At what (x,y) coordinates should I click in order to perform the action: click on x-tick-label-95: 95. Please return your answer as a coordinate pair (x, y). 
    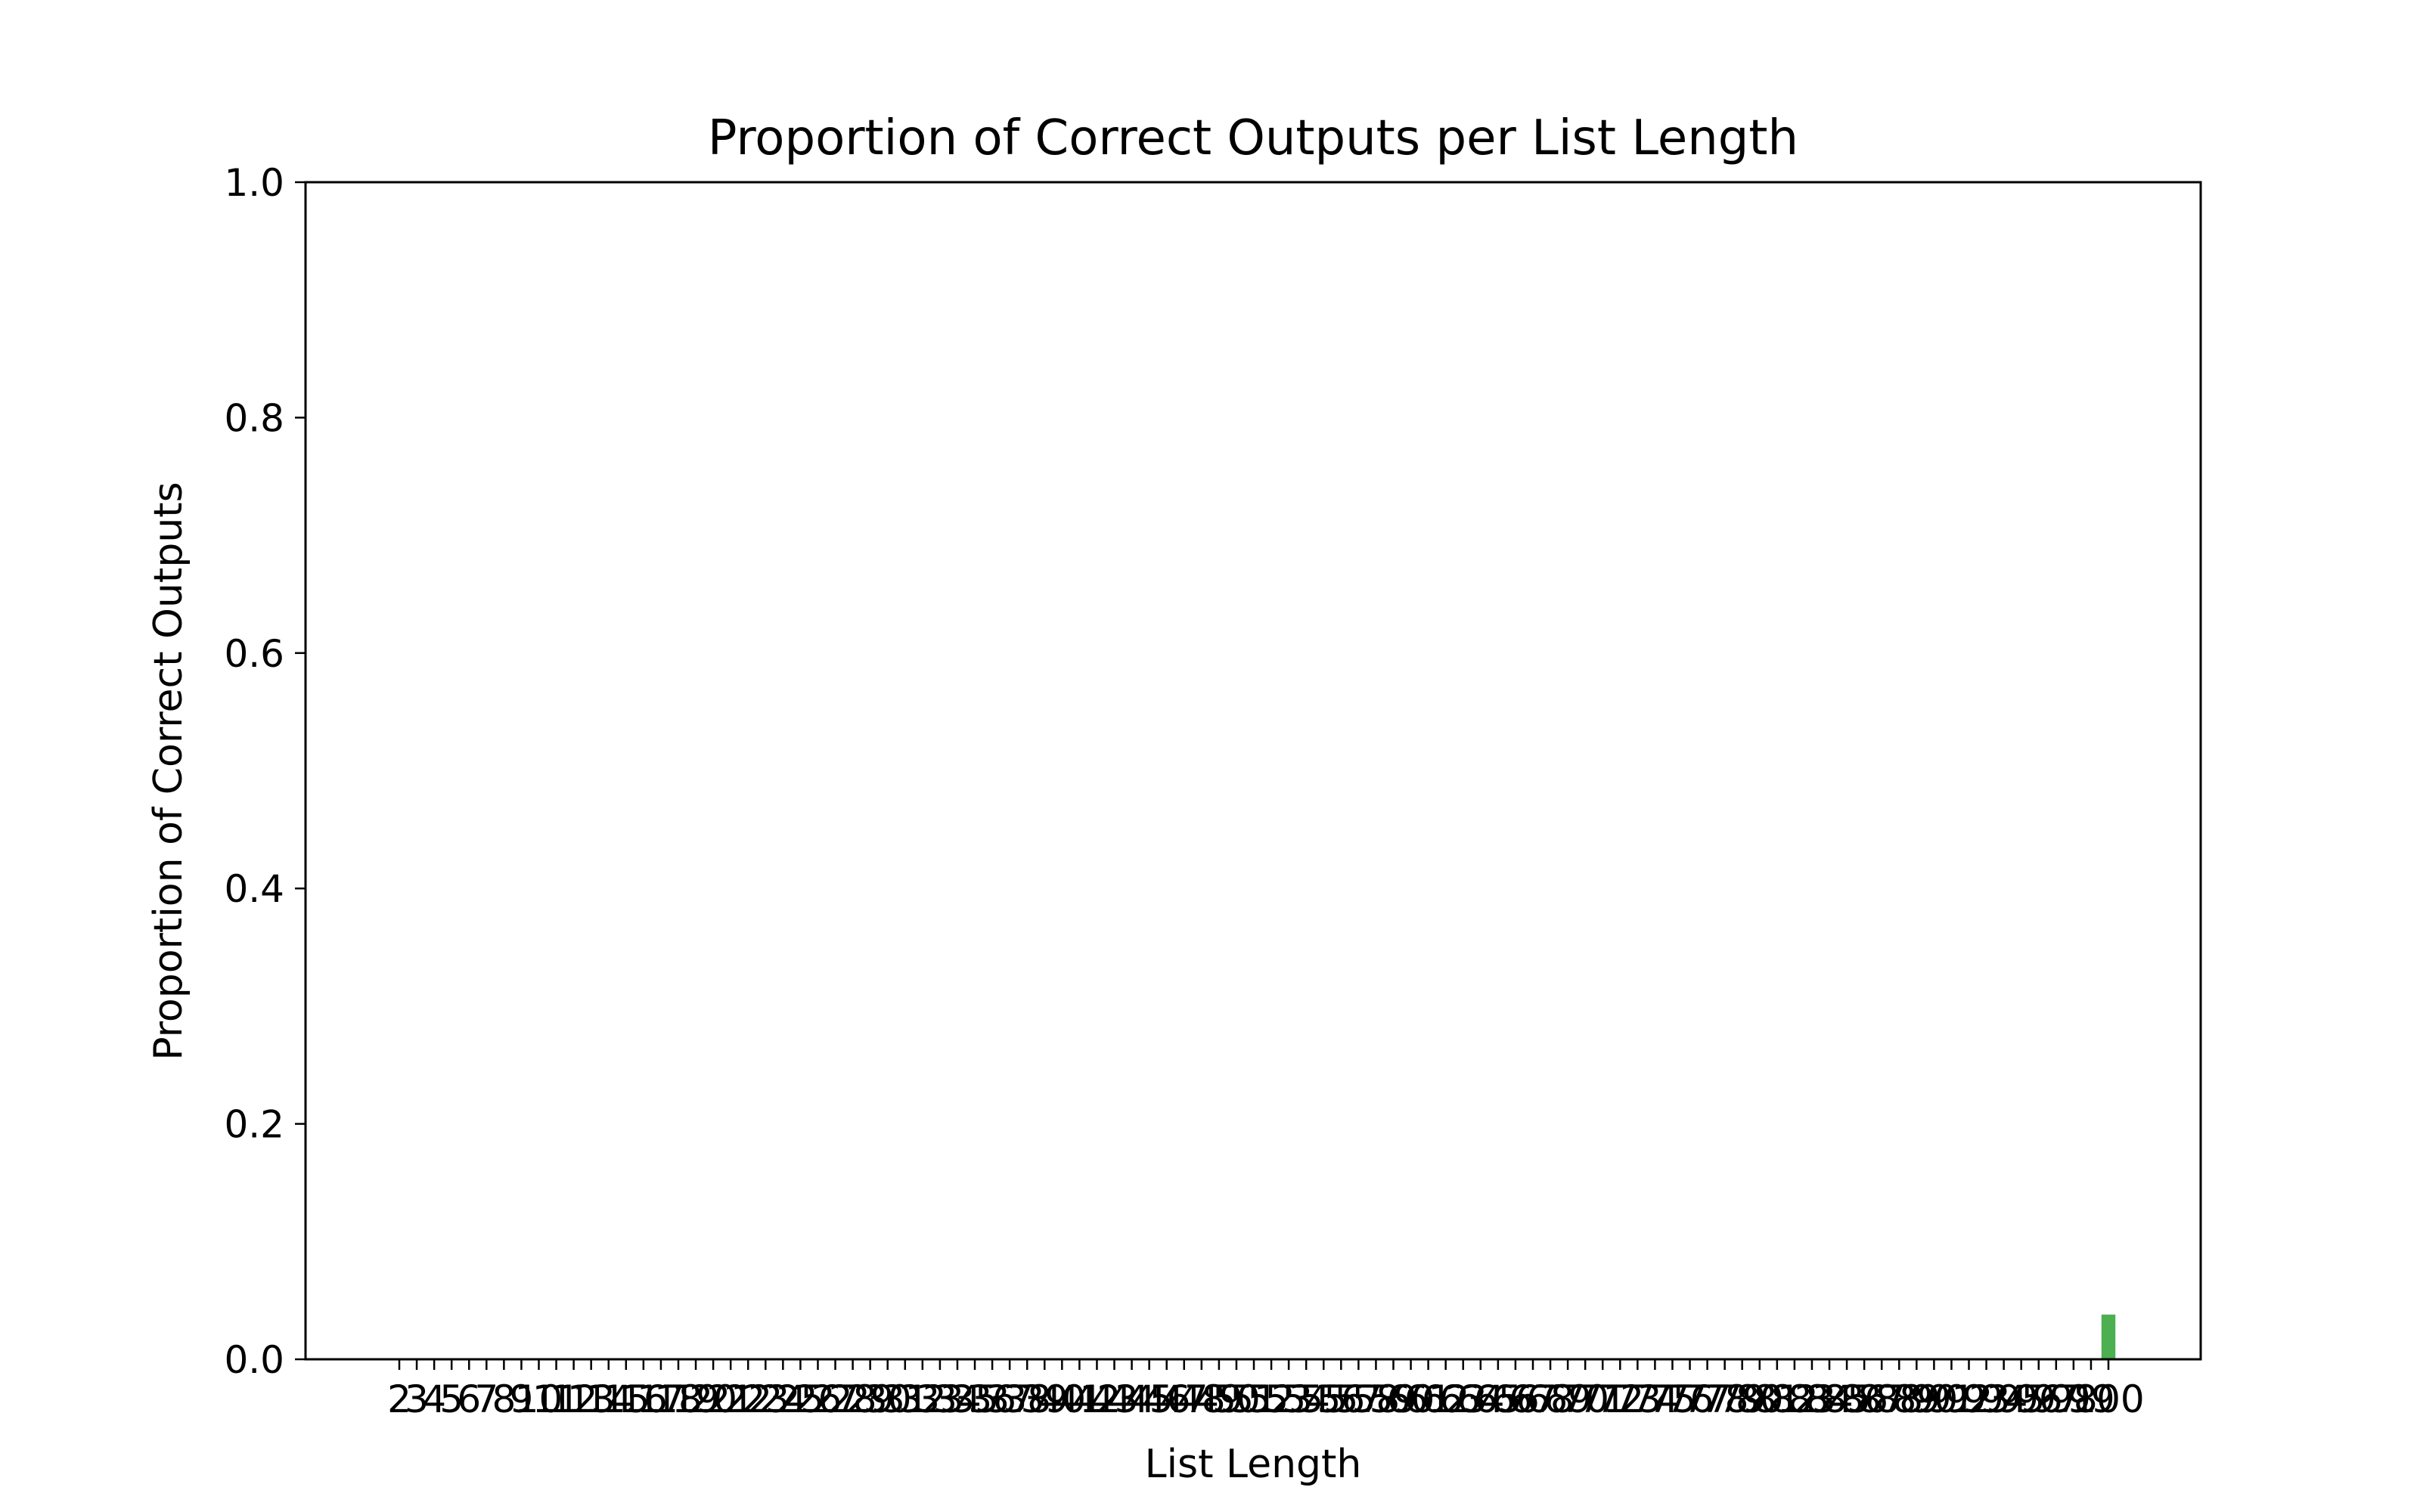
    Looking at the image, I should click on (2021, 1399).